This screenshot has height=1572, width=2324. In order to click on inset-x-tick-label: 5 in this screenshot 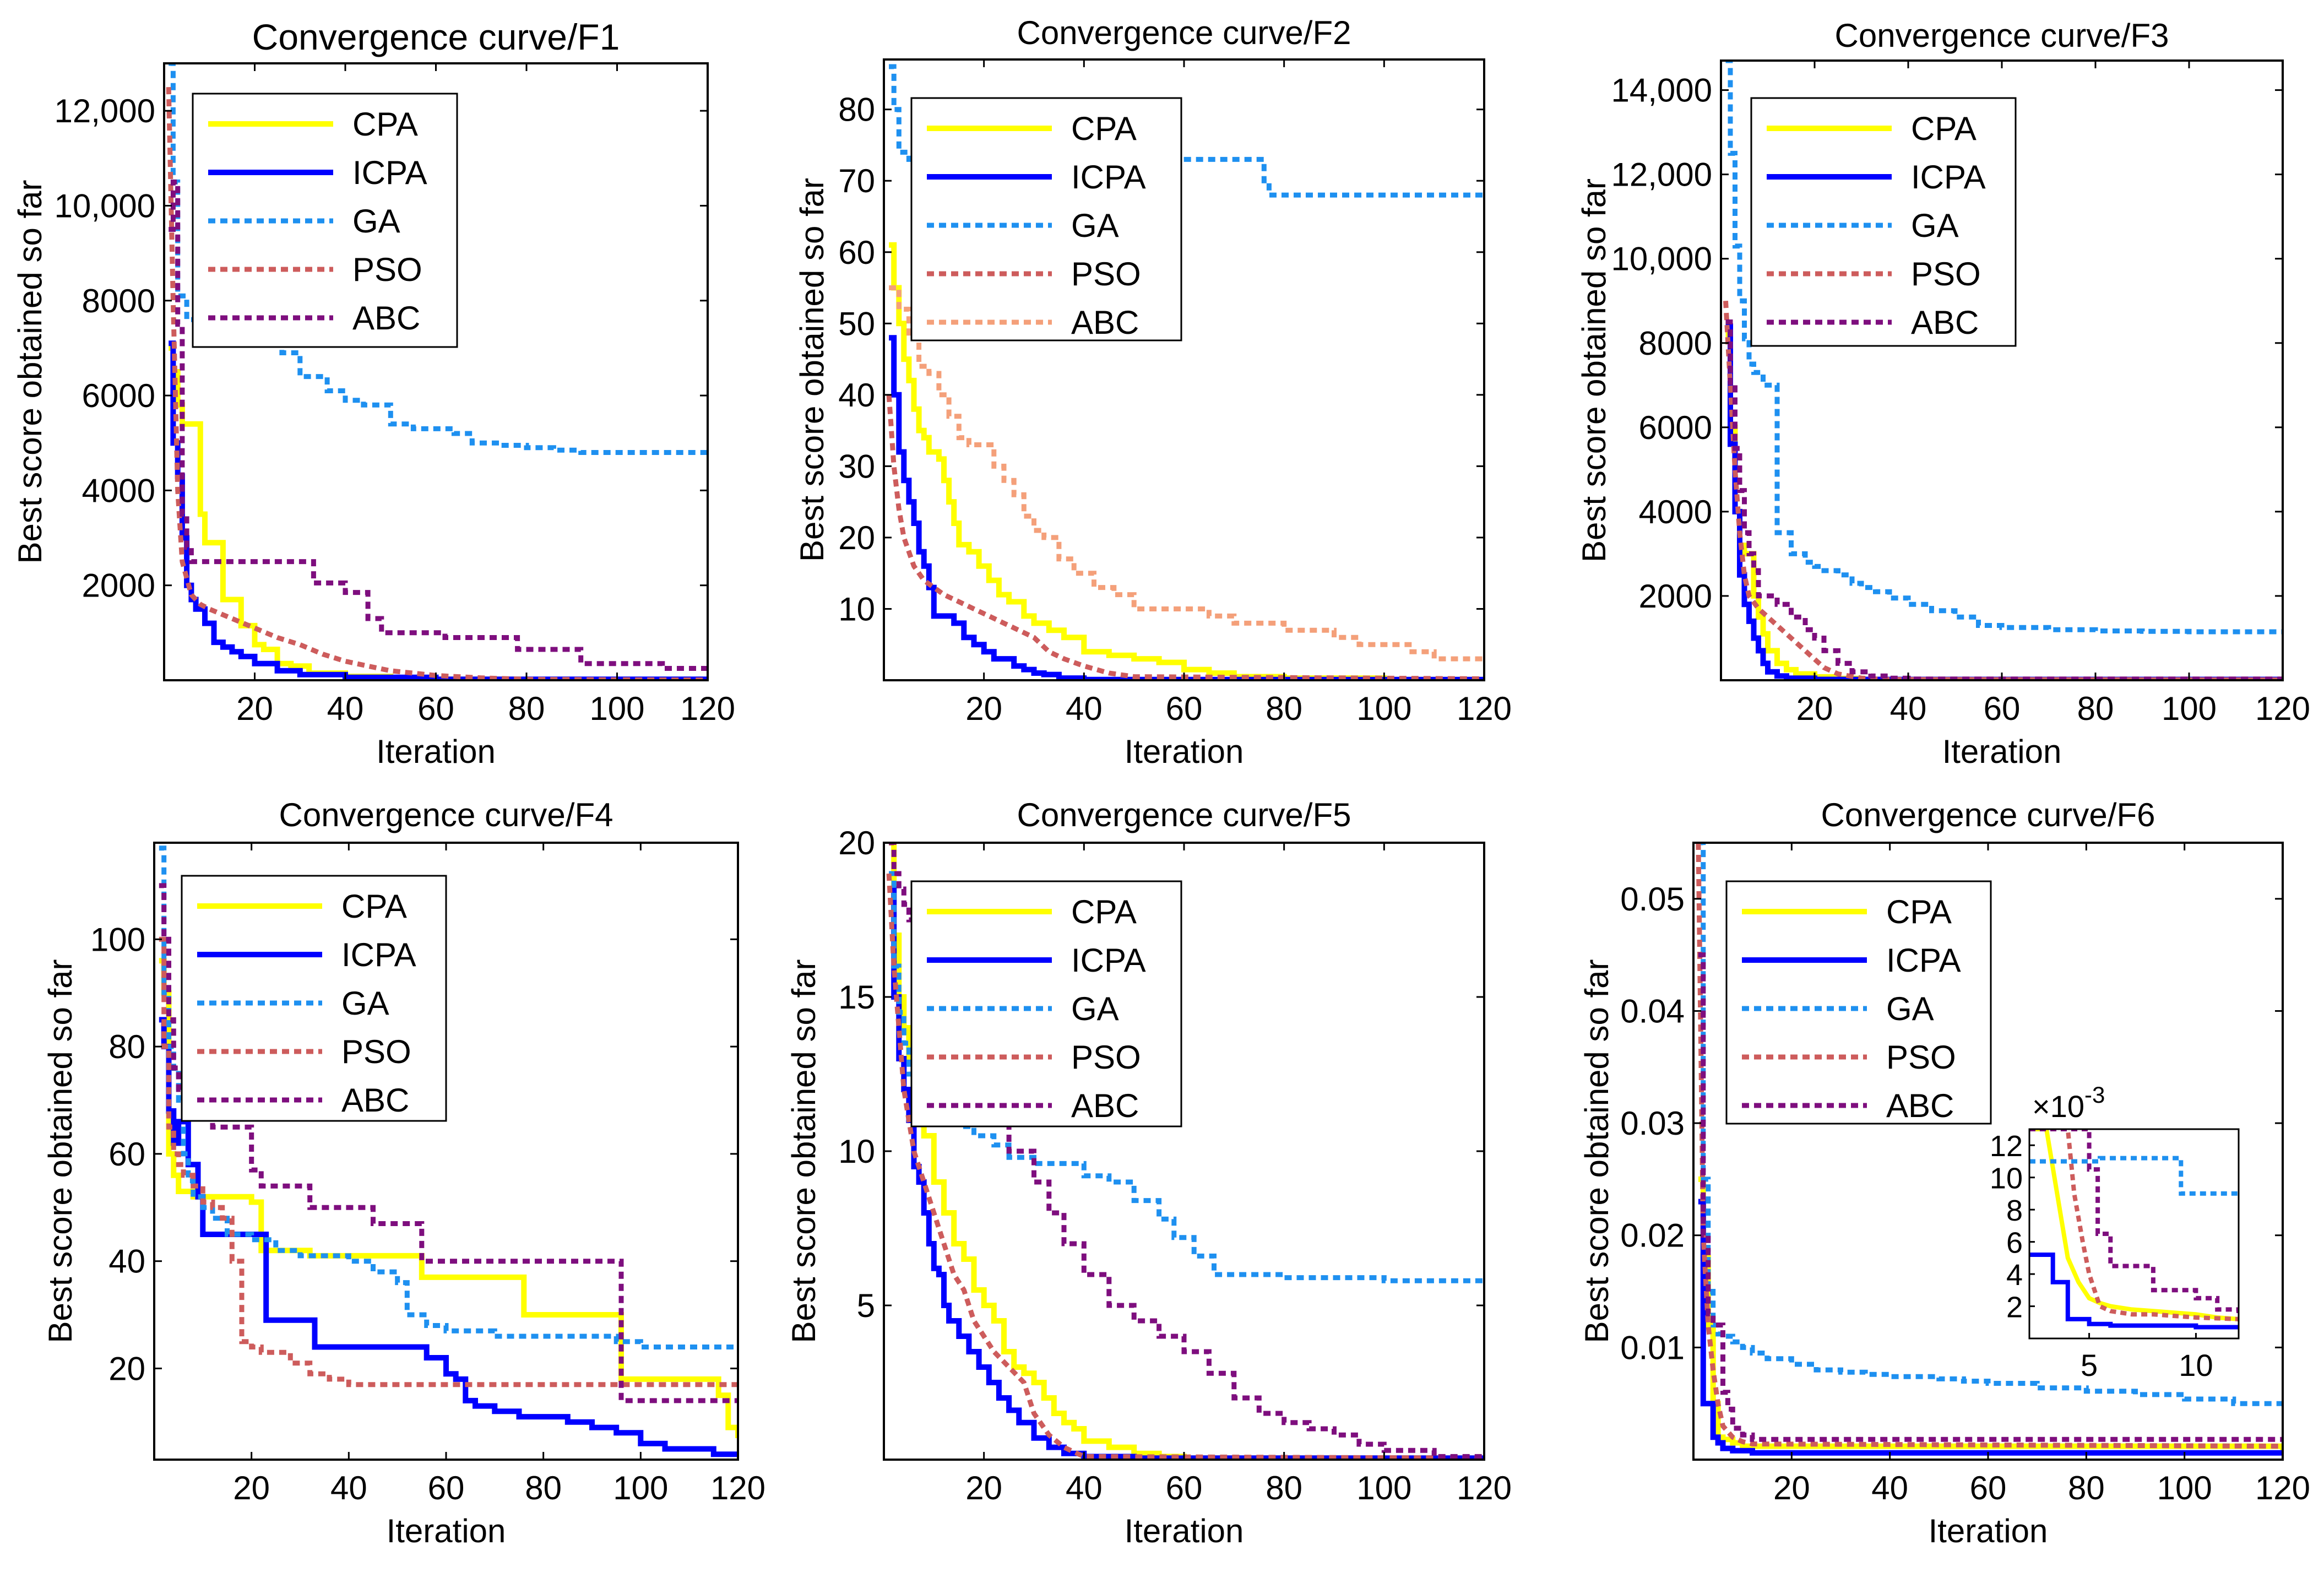, I will do `click(2089, 1365)`.